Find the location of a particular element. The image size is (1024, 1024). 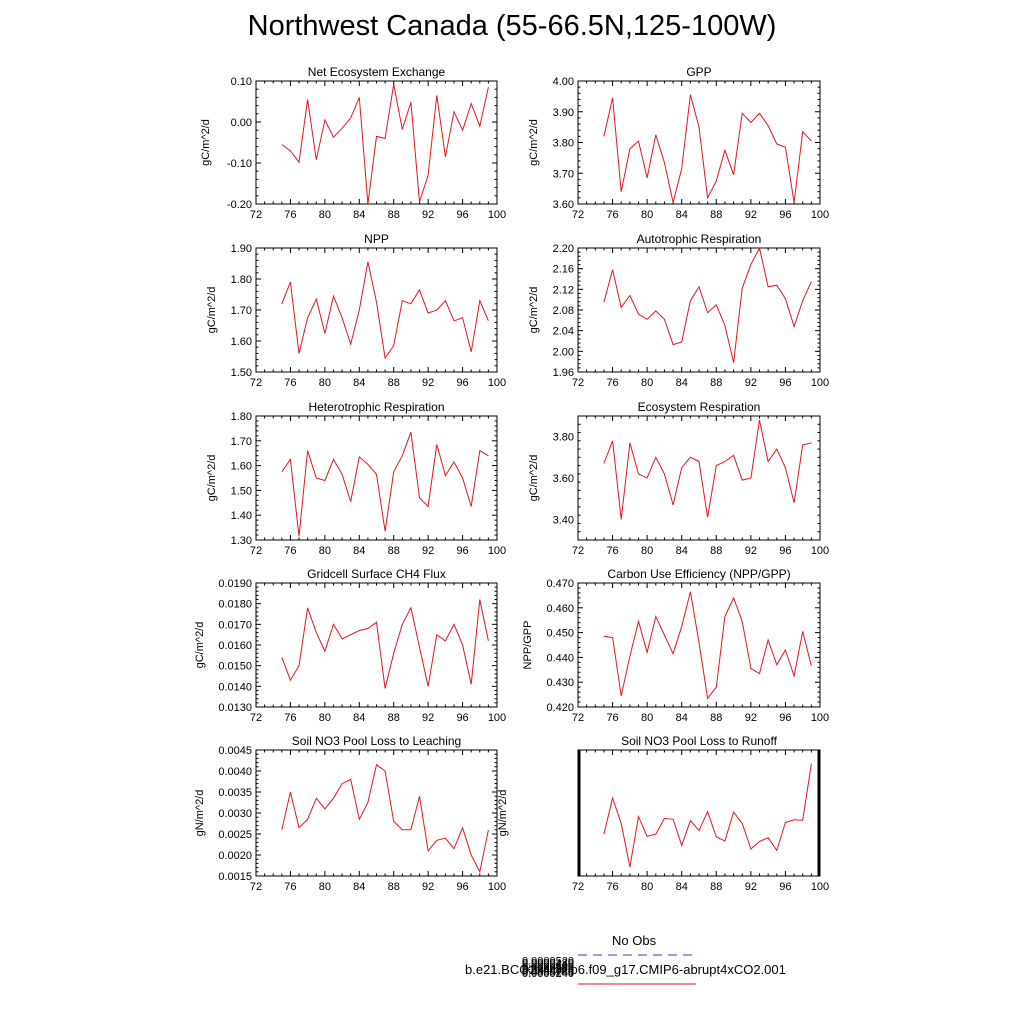

y-tick-label: 3.40 is located at coordinates (563, 520).